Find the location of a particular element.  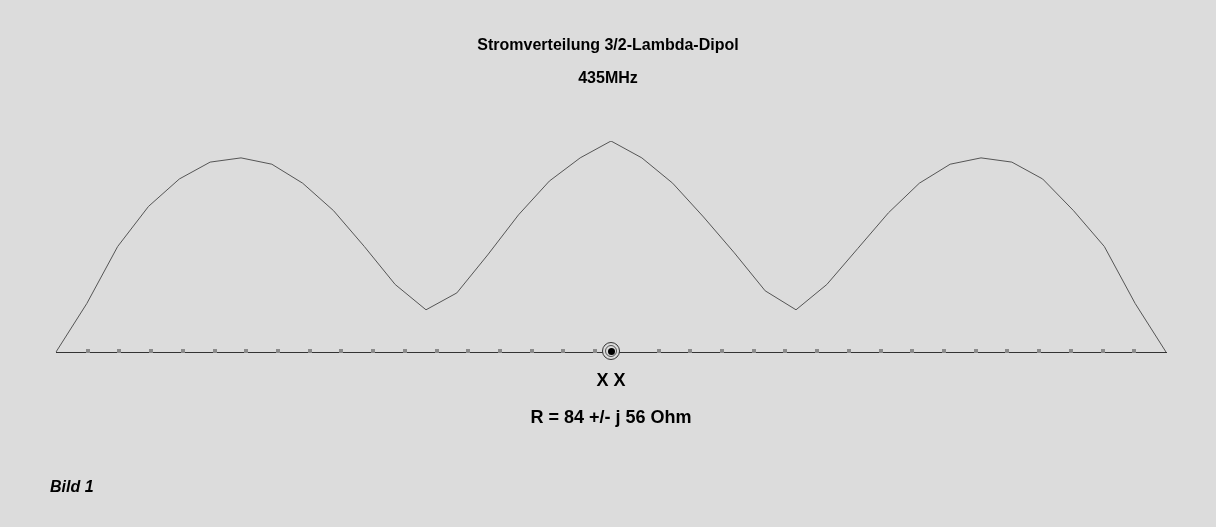

text: Bild 1 is located at coordinates (72, 487).